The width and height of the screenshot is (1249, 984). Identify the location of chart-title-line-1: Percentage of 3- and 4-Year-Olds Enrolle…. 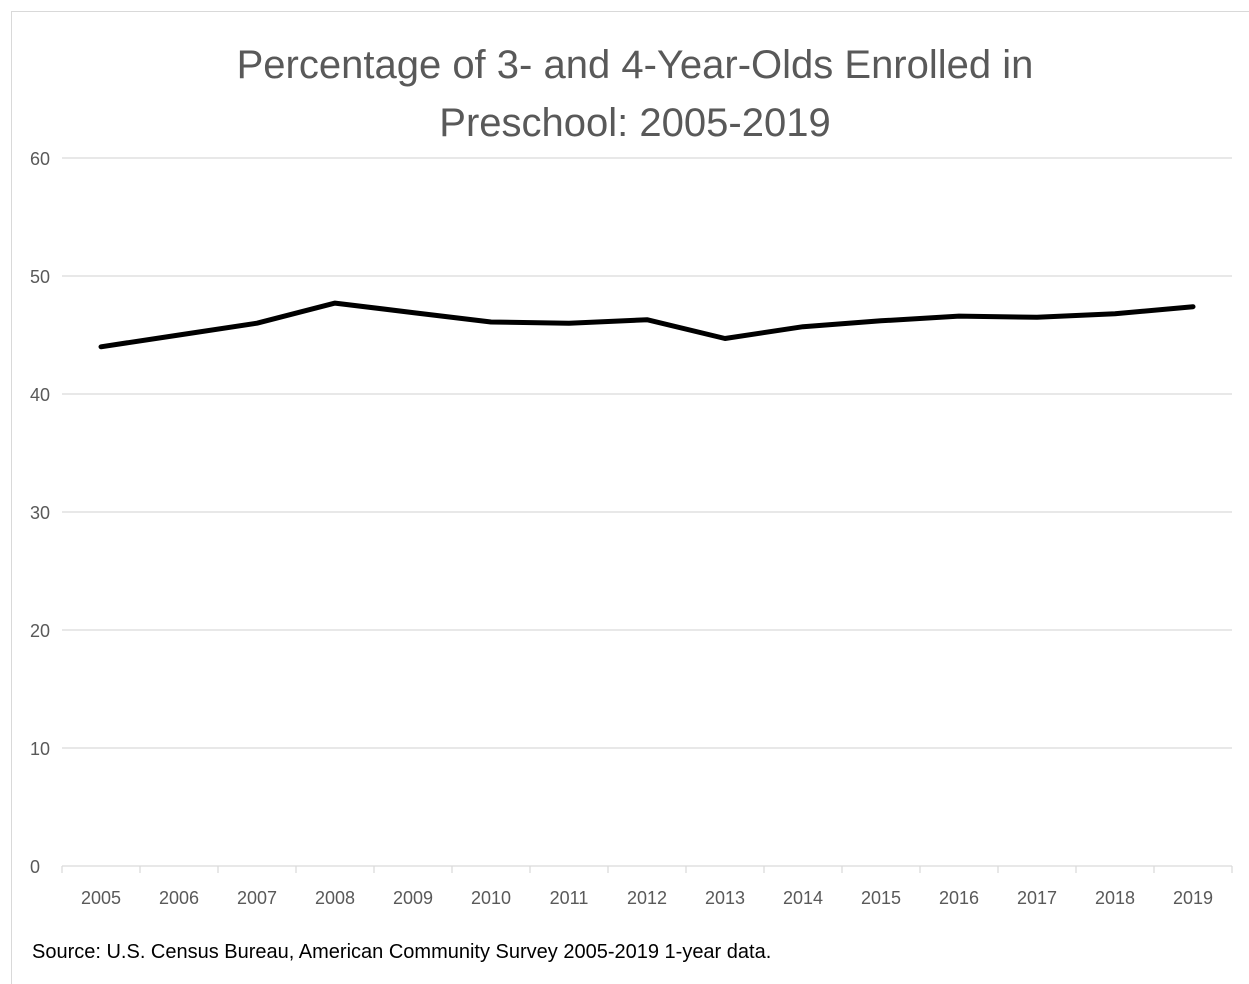
(635, 65).